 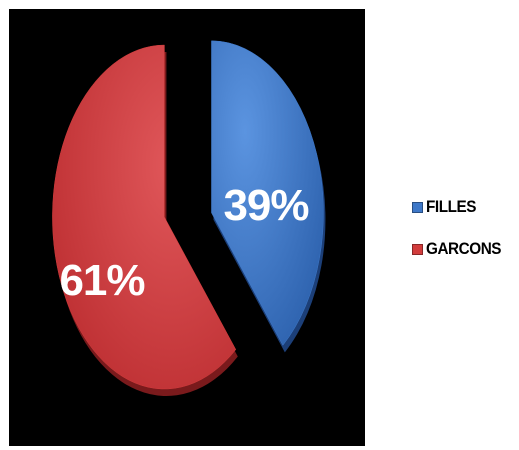 What do you see at coordinates (101, 280) in the screenshot?
I see `data-label-garcons: 61%` at bounding box center [101, 280].